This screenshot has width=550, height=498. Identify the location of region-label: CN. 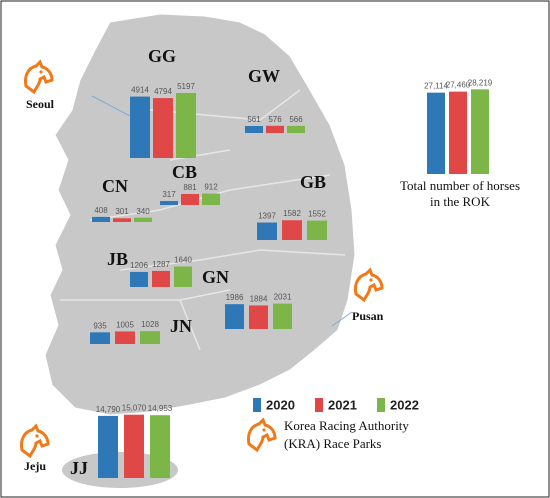
(115, 186).